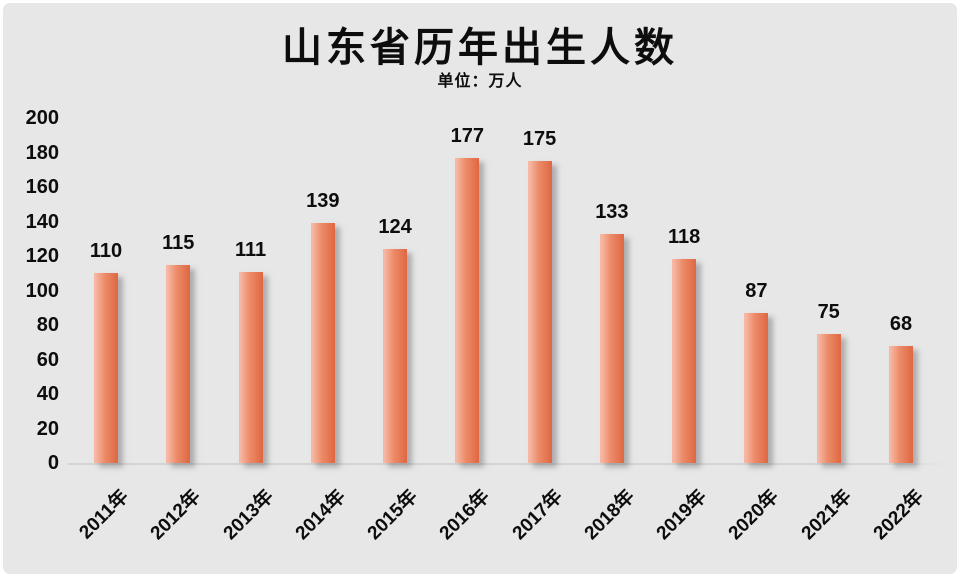 Image resolution: width=960 pixels, height=577 pixels. What do you see at coordinates (480, 81) in the screenshot?
I see `chart-subtitle: 单位：万人` at bounding box center [480, 81].